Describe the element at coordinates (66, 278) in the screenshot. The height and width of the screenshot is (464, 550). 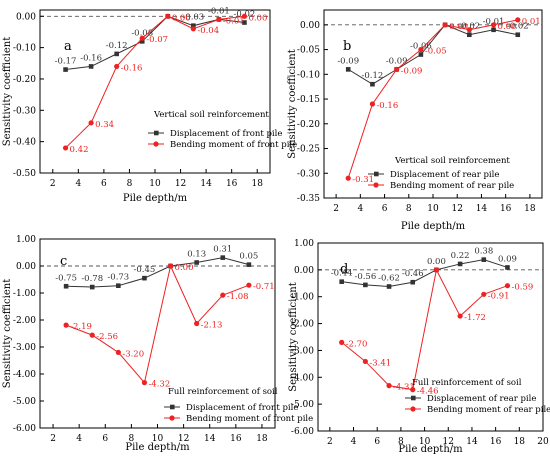
I see `data-label: -0.75` at that location.